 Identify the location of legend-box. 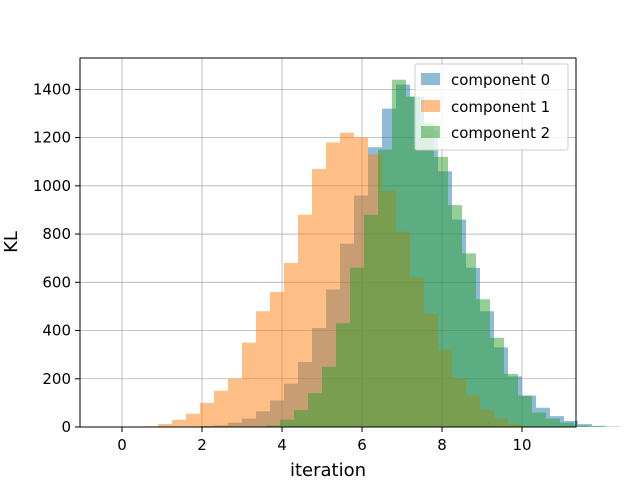
(491, 107).